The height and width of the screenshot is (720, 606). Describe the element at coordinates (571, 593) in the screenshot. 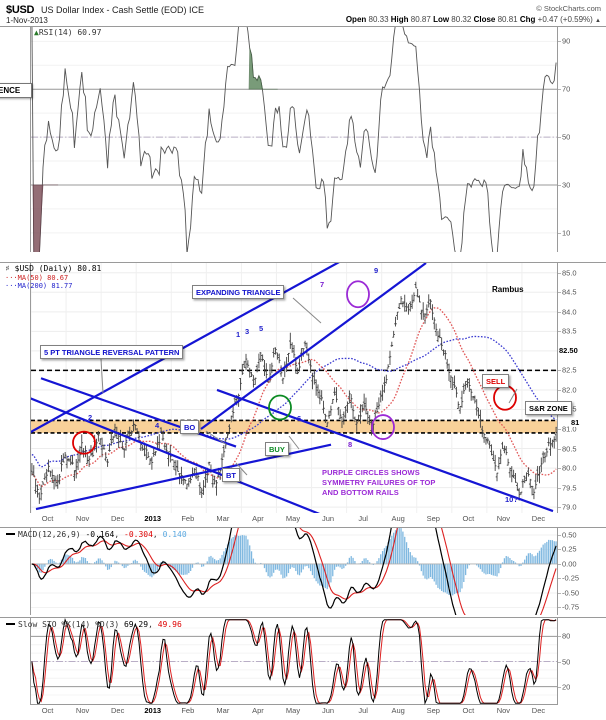

I see `macd-tick--0.50: -0.50` at that location.